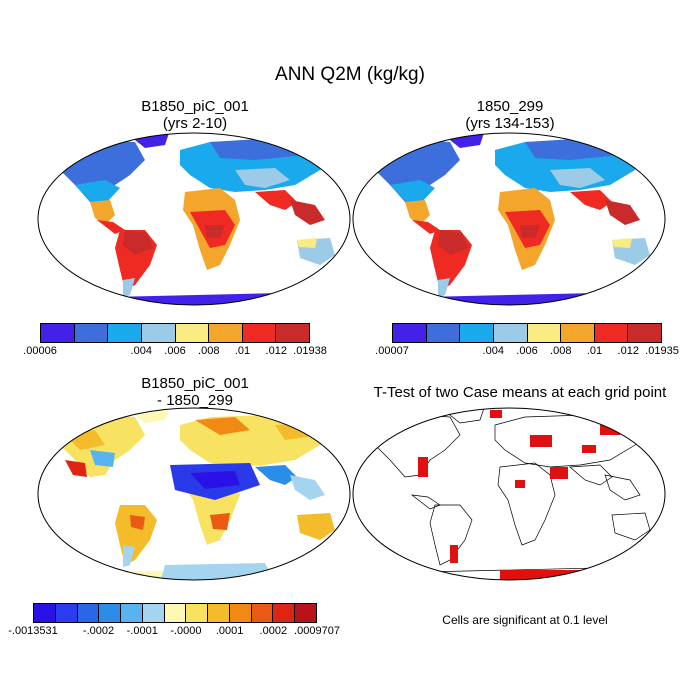  What do you see at coordinates (273, 631) in the screenshot?
I see `colorbar-3-label: .0002` at bounding box center [273, 631].